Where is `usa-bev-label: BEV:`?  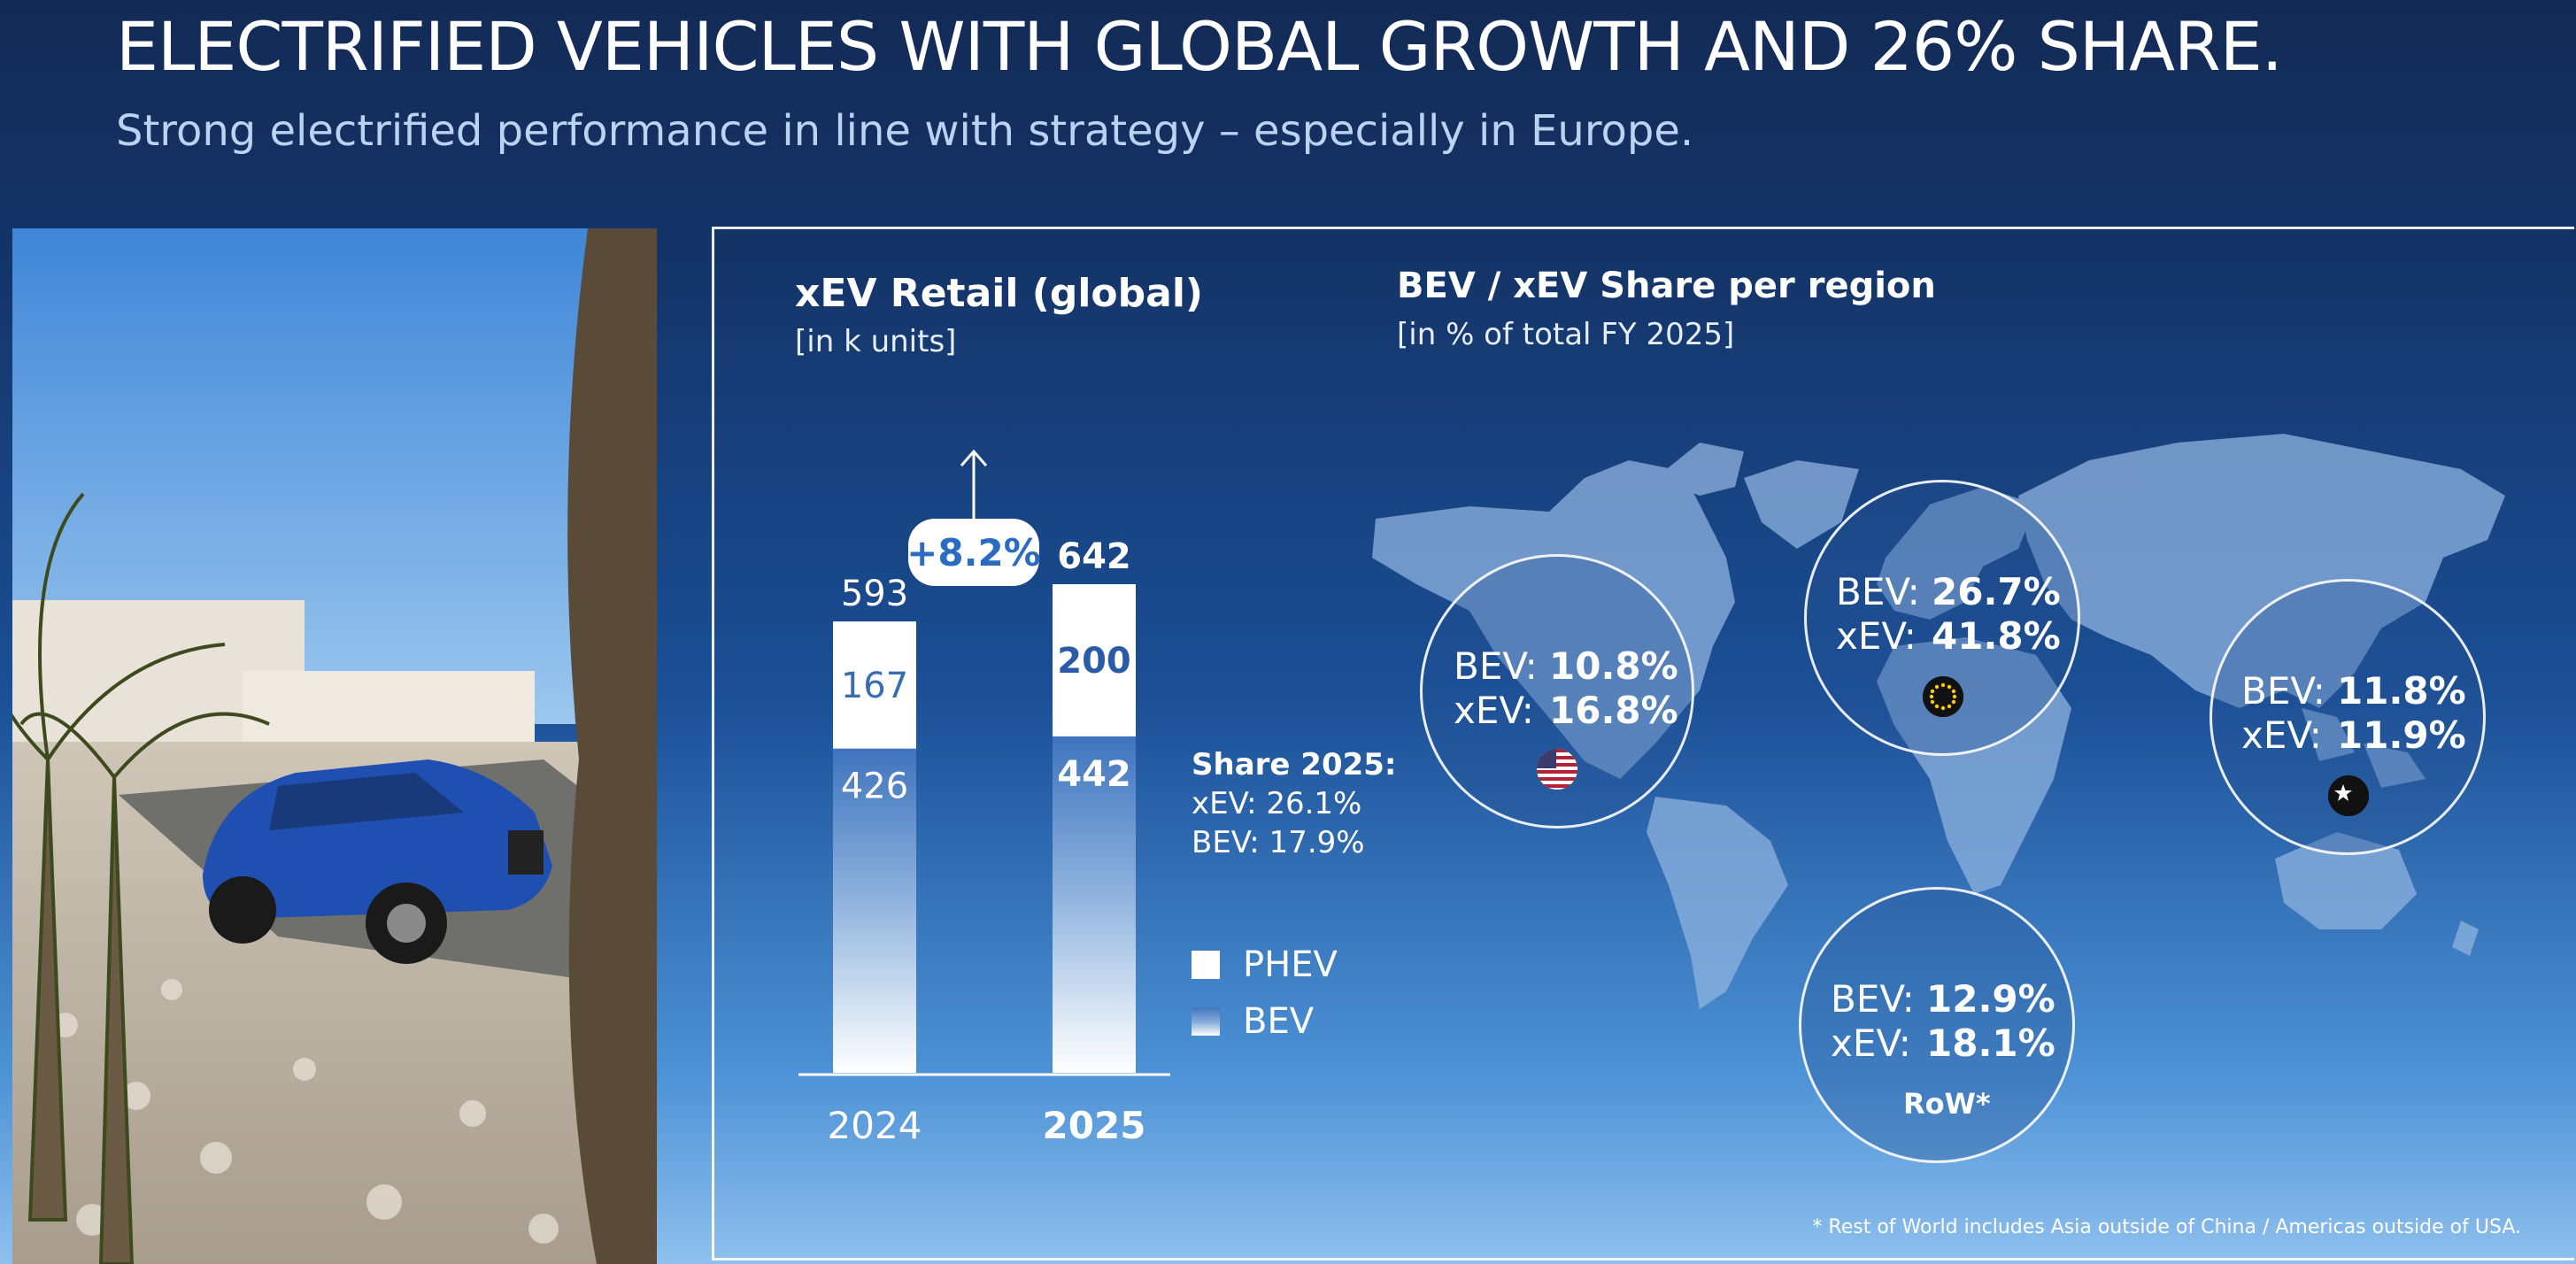 usa-bev-label: BEV: is located at coordinates (1496, 666).